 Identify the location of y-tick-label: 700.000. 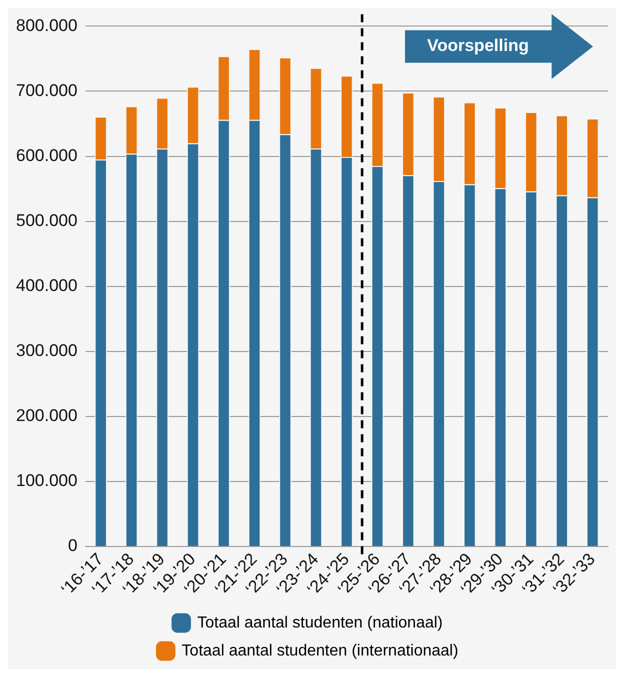
(47, 90).